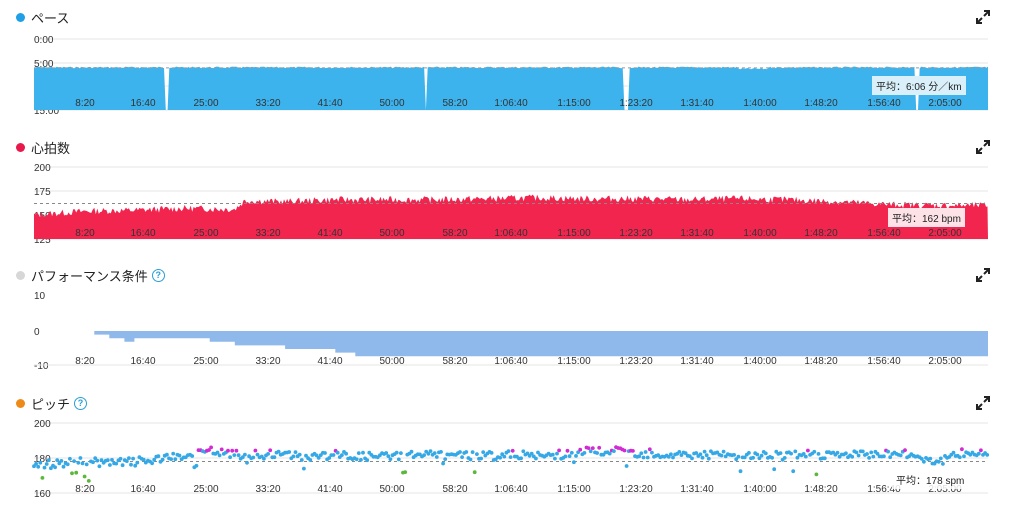 Image resolution: width=1024 pixels, height=514 pixels. What do you see at coordinates (267, 361) in the screenshot?
I see `x-tick-label: 33:20` at bounding box center [267, 361].